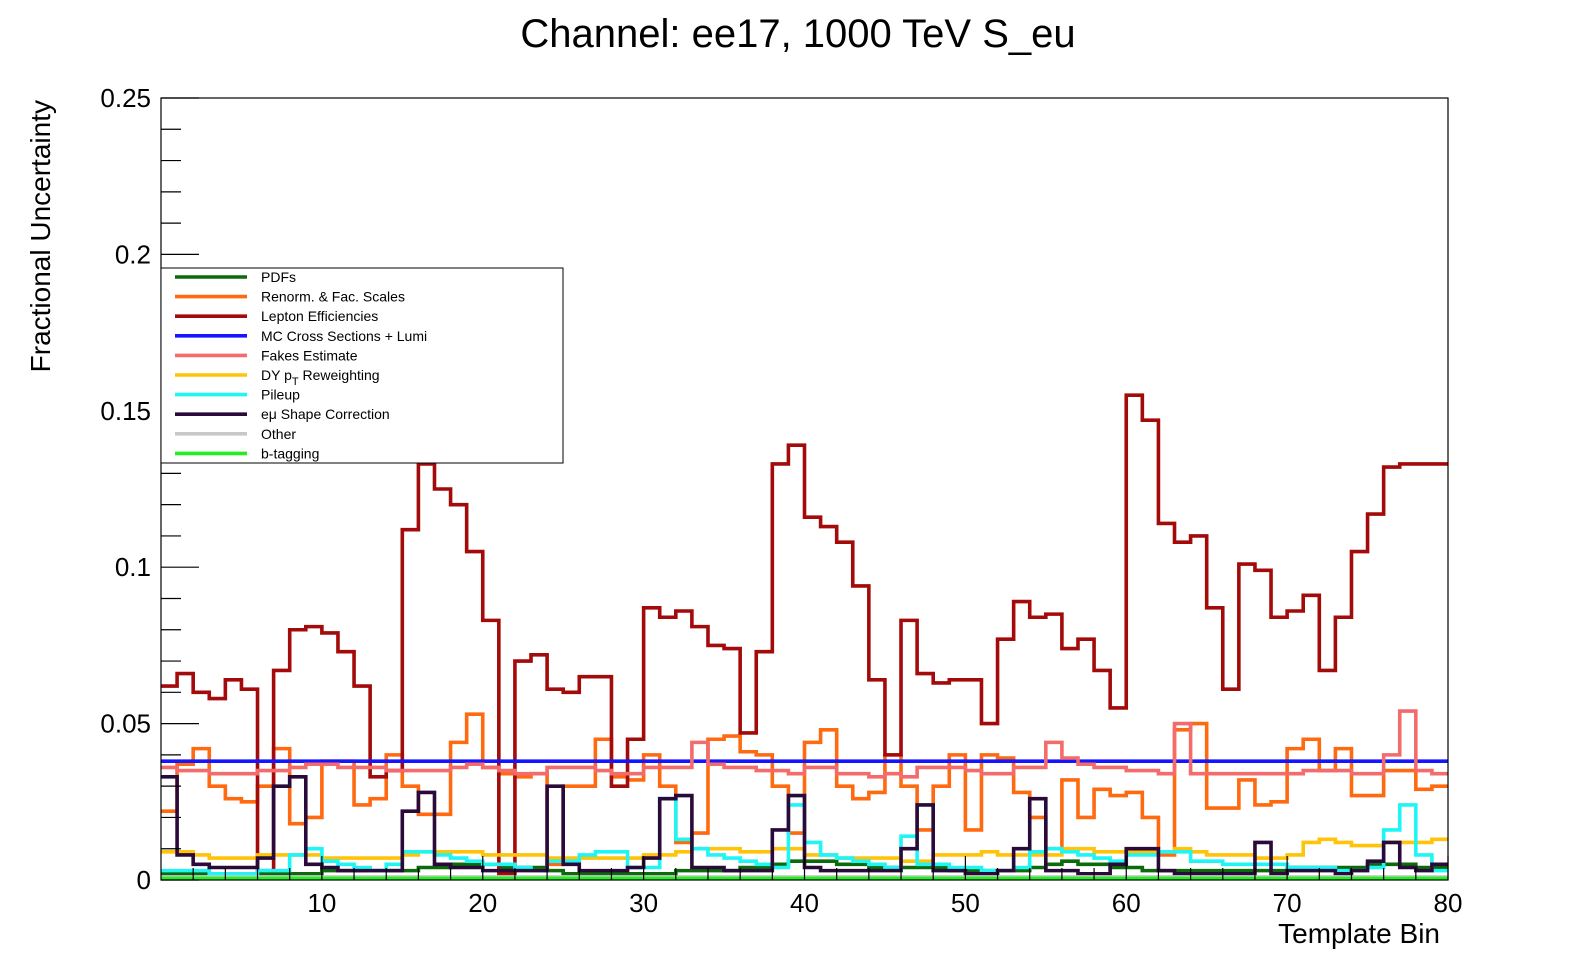 The height and width of the screenshot is (972, 1596). I want to click on legend-label: b-tagging, so click(290, 453).